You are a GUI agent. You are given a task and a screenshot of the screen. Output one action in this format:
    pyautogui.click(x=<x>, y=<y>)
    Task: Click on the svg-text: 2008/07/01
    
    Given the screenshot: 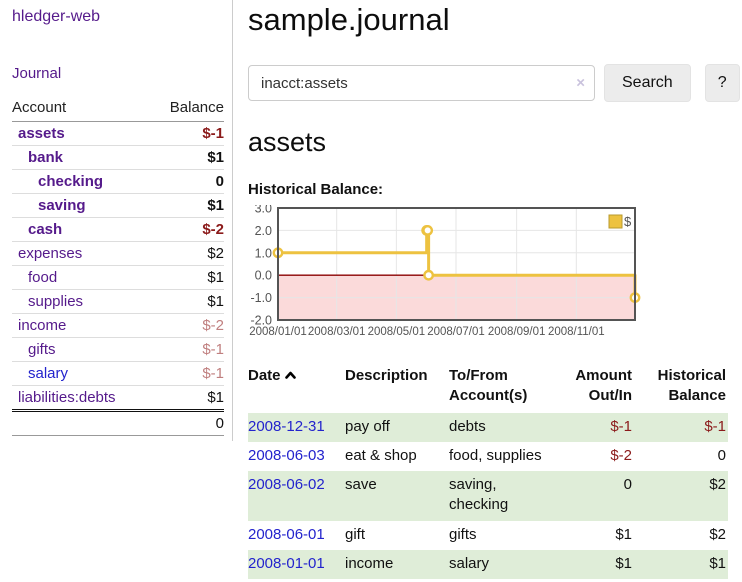 What is the action you would take?
    pyautogui.click(x=456, y=332)
    